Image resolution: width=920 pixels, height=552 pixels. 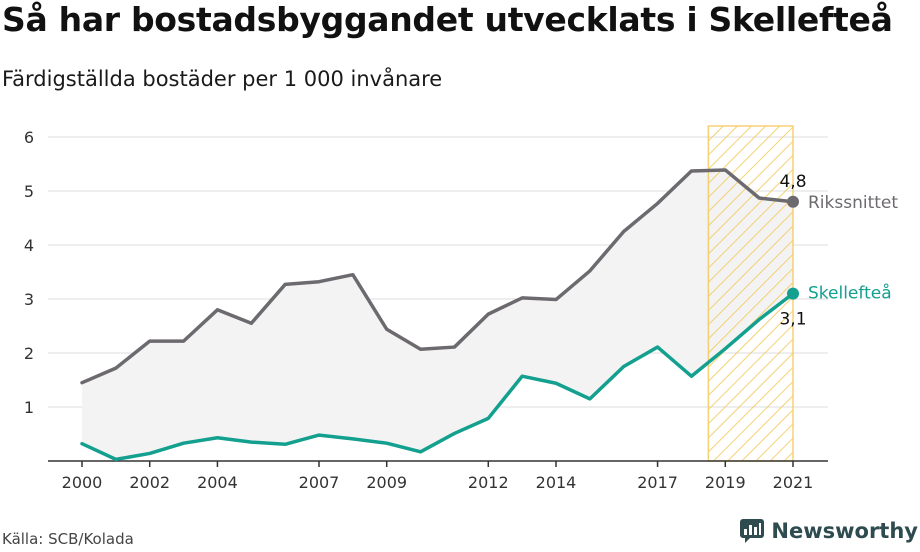 What do you see at coordinates (657, 482) in the screenshot?
I see `x-tick-label: 2017` at bounding box center [657, 482].